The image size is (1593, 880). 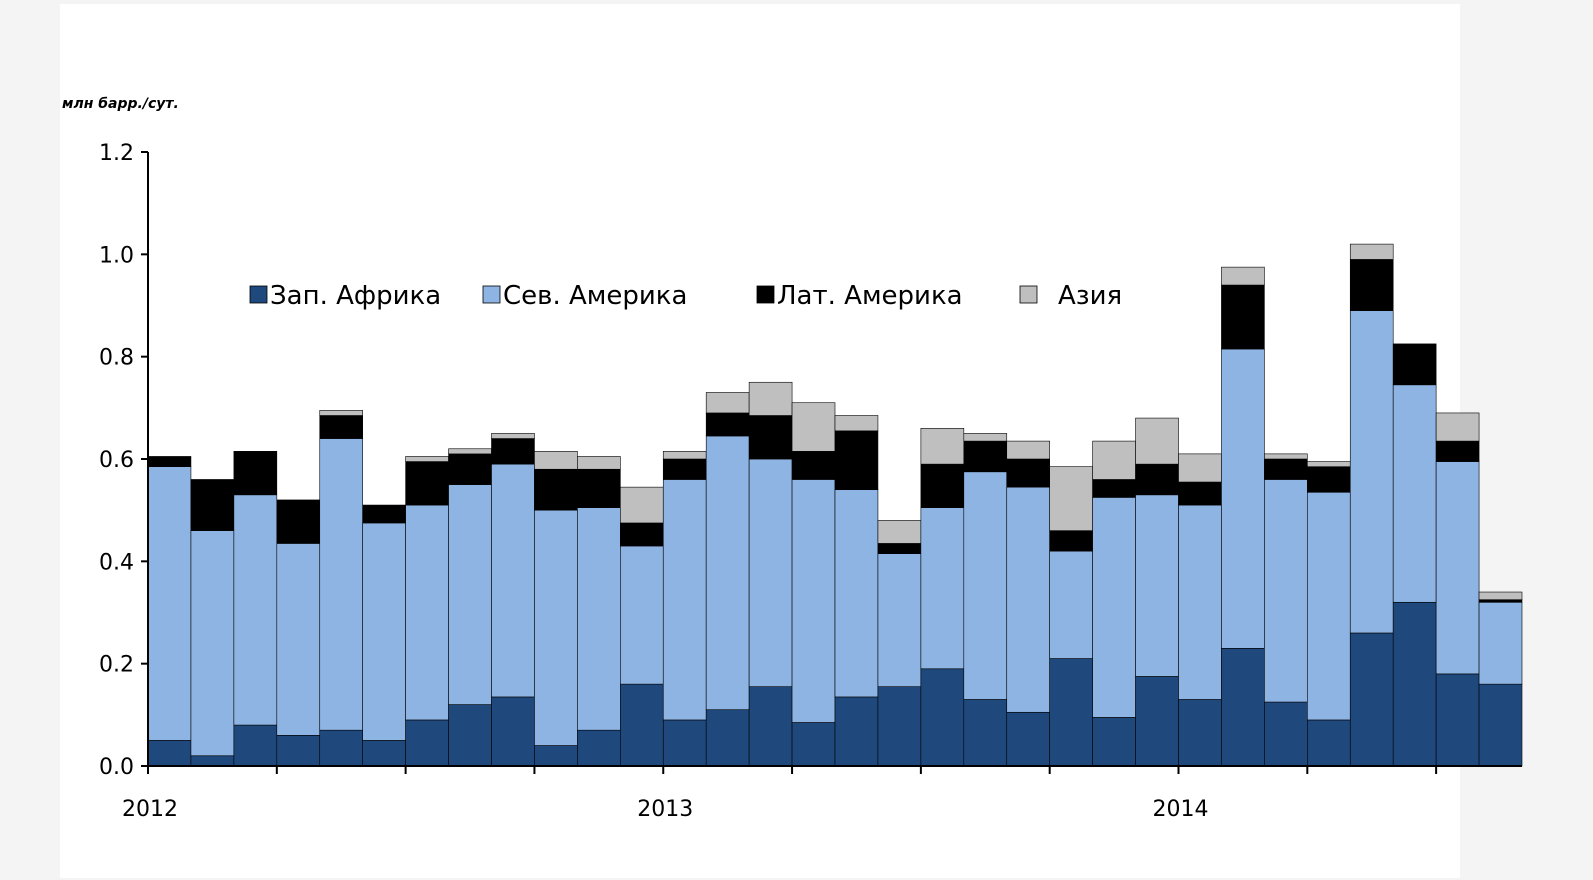 I want to click on y-tick-label: 0.2, so click(x=116, y=665).